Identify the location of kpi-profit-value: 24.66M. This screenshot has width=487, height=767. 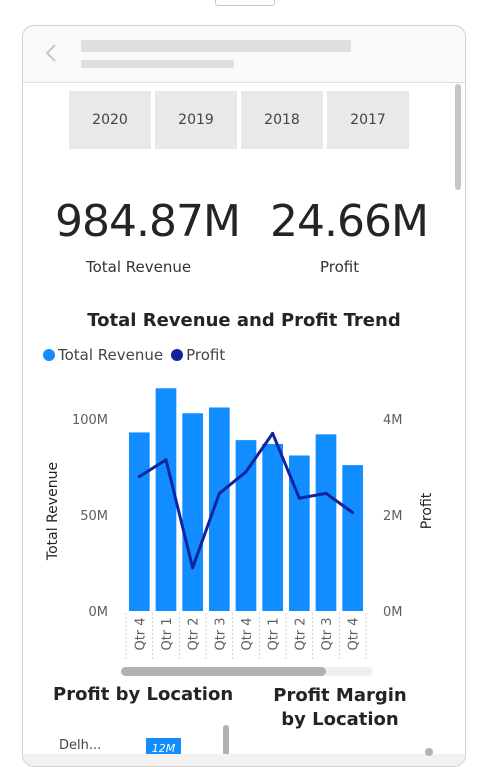
(349, 221).